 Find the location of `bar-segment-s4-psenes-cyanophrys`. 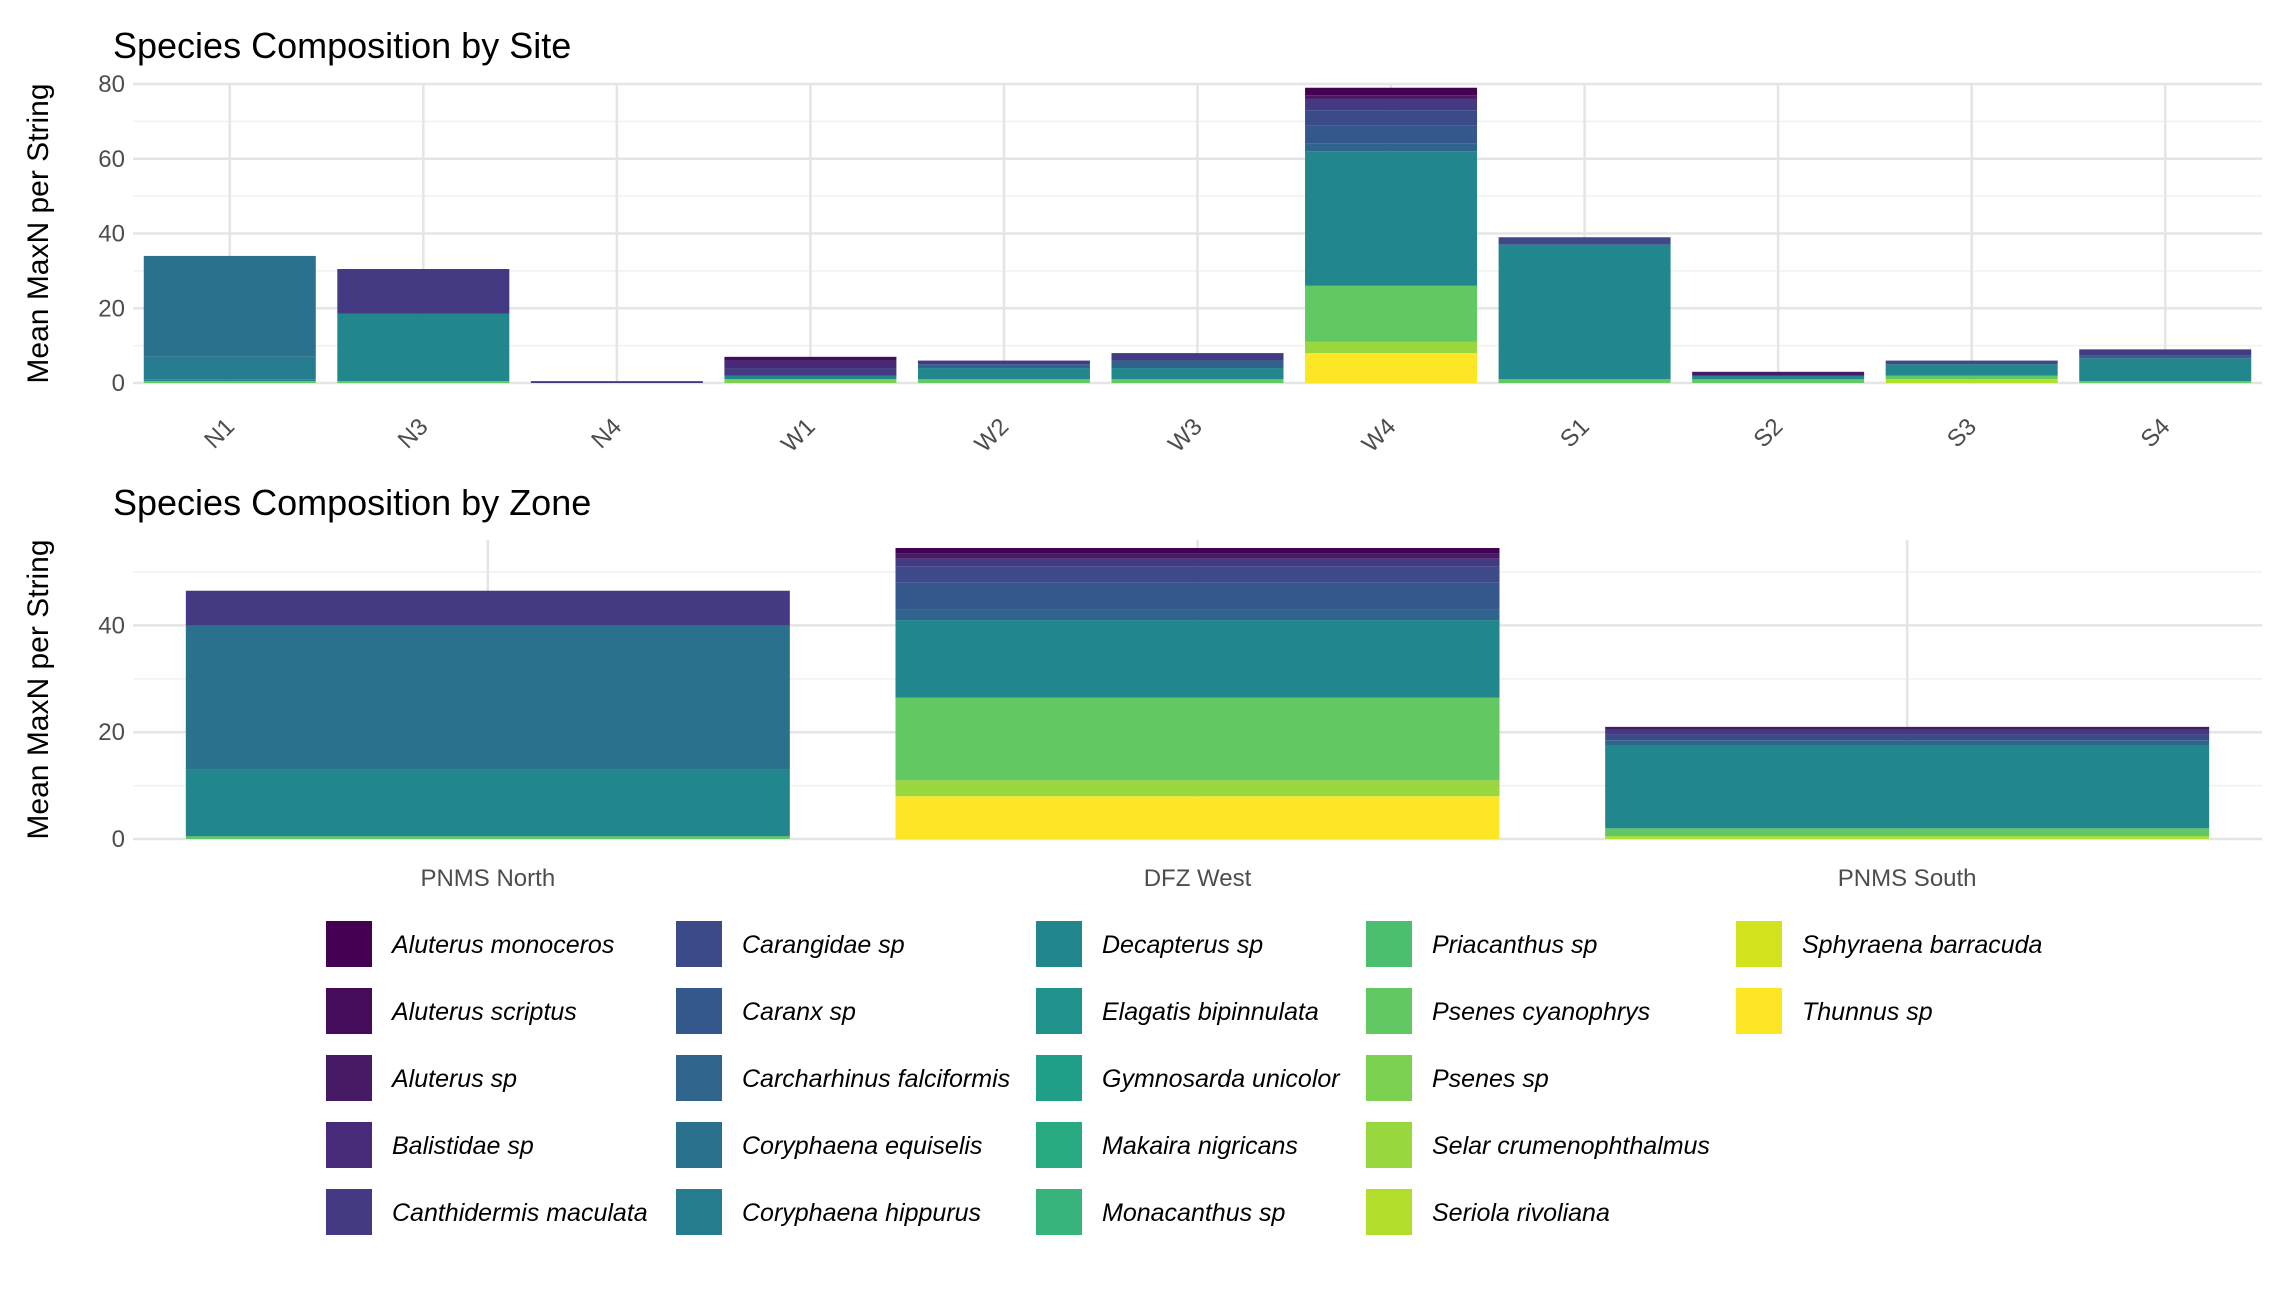

bar-segment-s4-psenes-cyanophrys is located at coordinates (2165, 382).